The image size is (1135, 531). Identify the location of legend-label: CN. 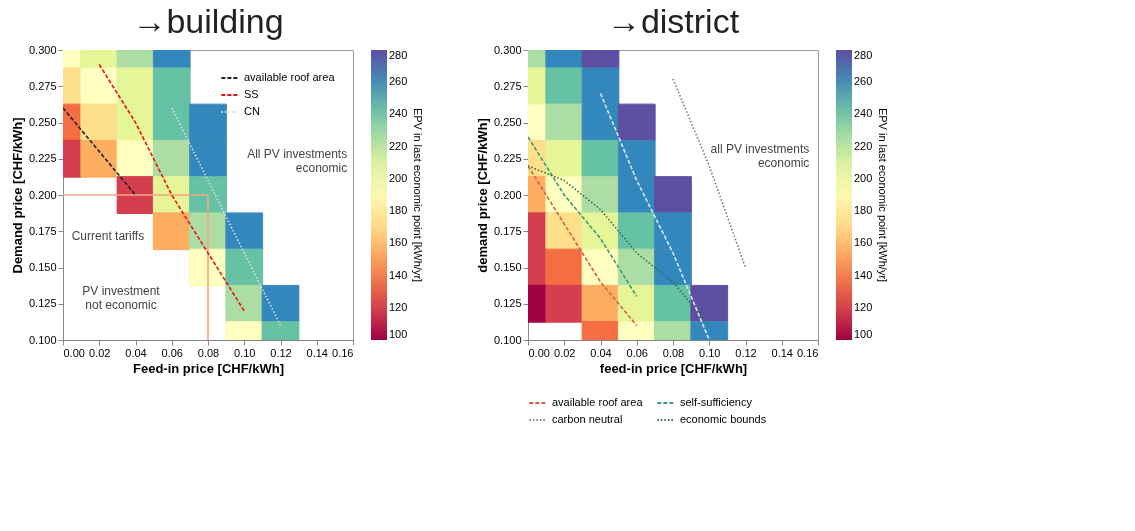
(252, 111).